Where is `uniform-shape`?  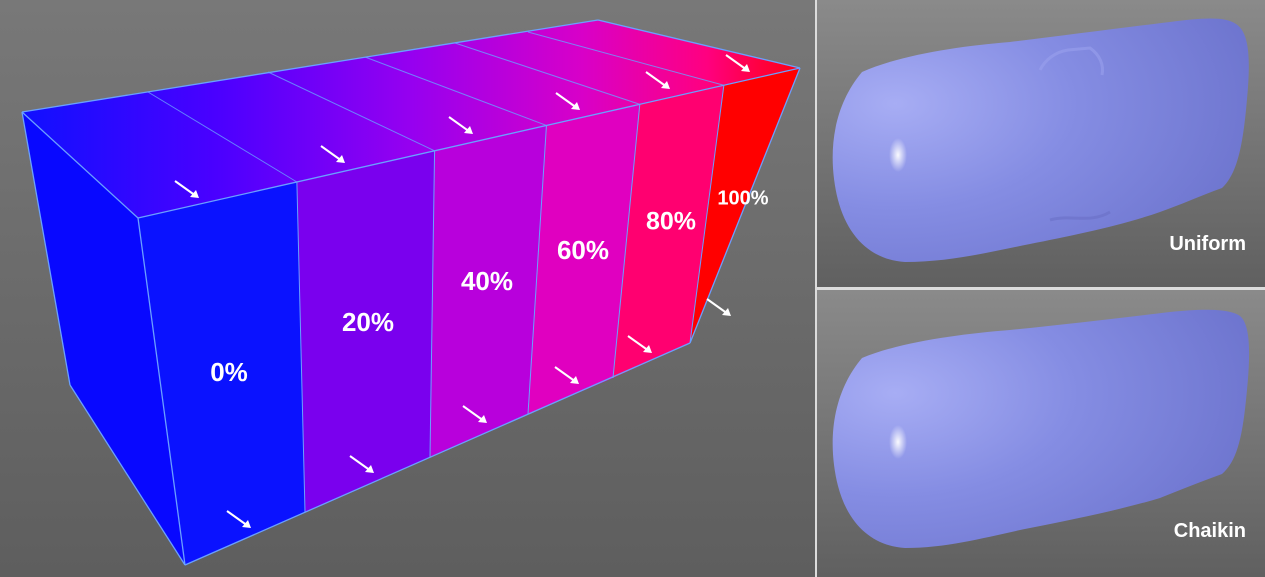
uniform-shape is located at coordinates (1040, 140).